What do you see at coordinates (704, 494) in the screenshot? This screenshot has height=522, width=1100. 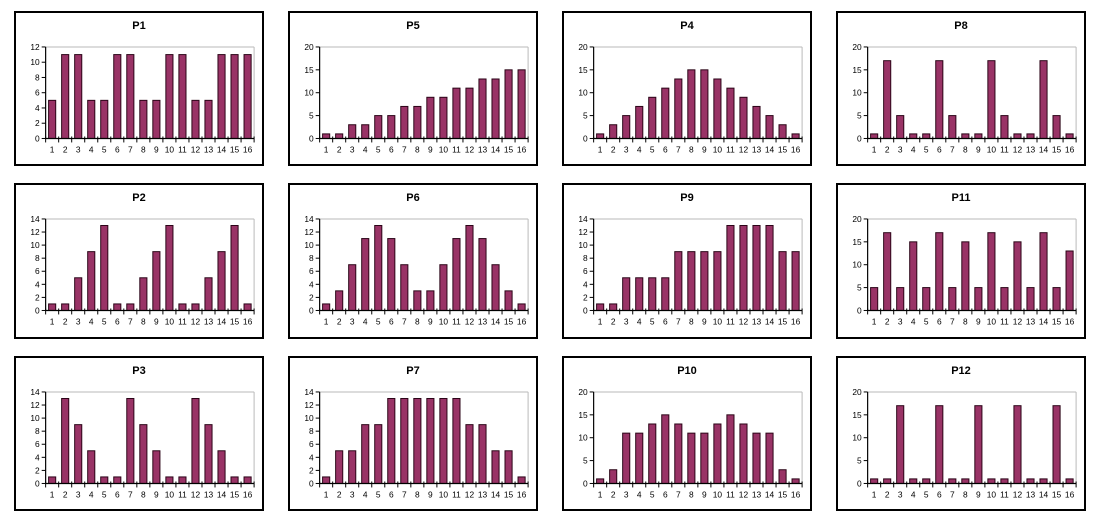 I see `x-tick-label: 9` at bounding box center [704, 494].